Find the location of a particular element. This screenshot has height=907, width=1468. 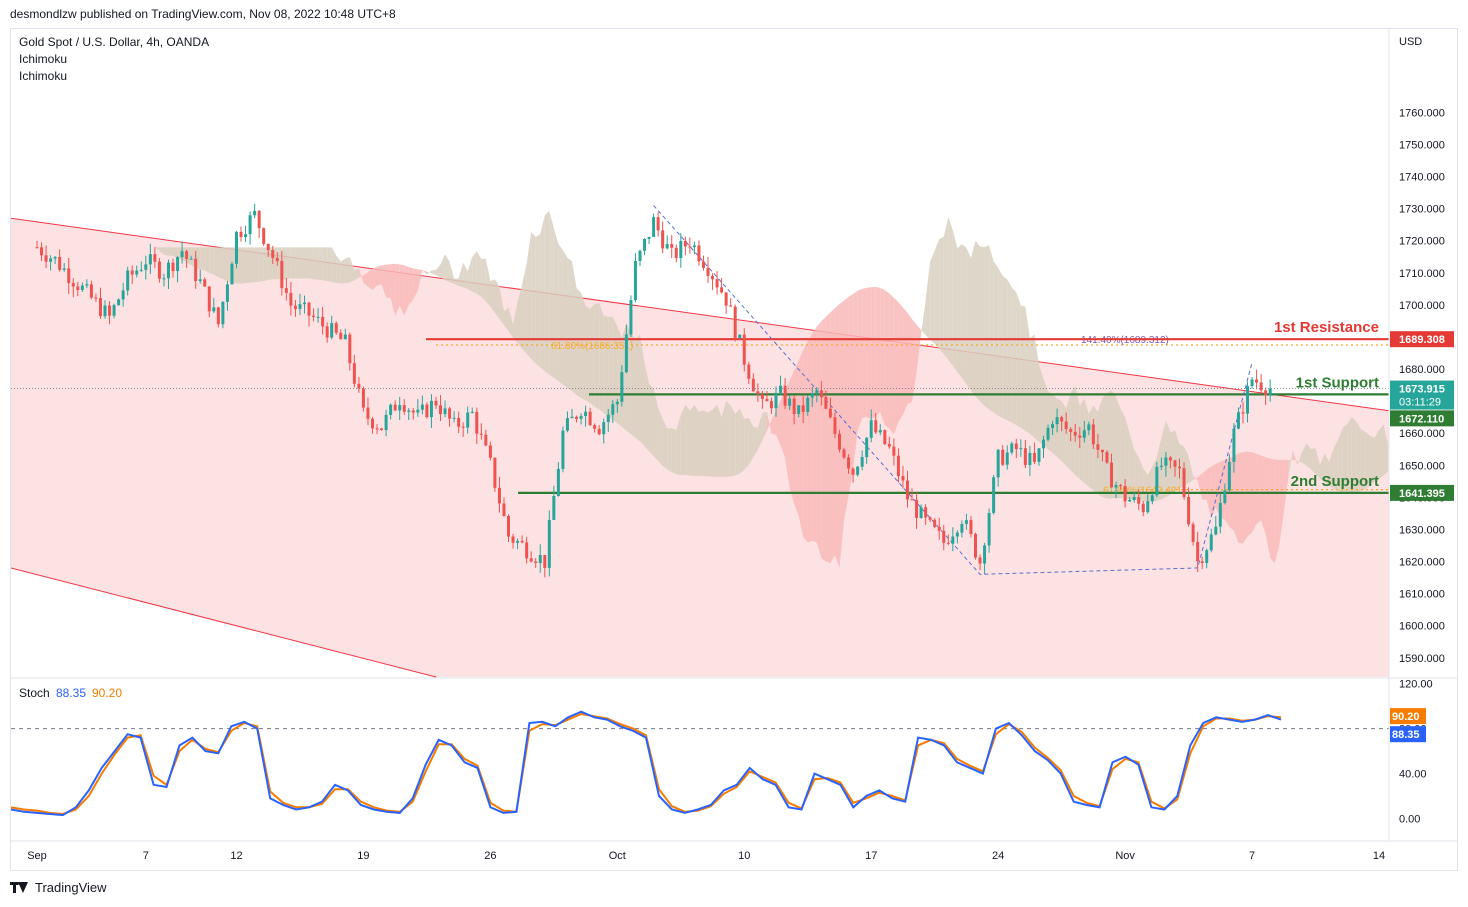

level-label: 2nd Support is located at coordinates (1335, 481).